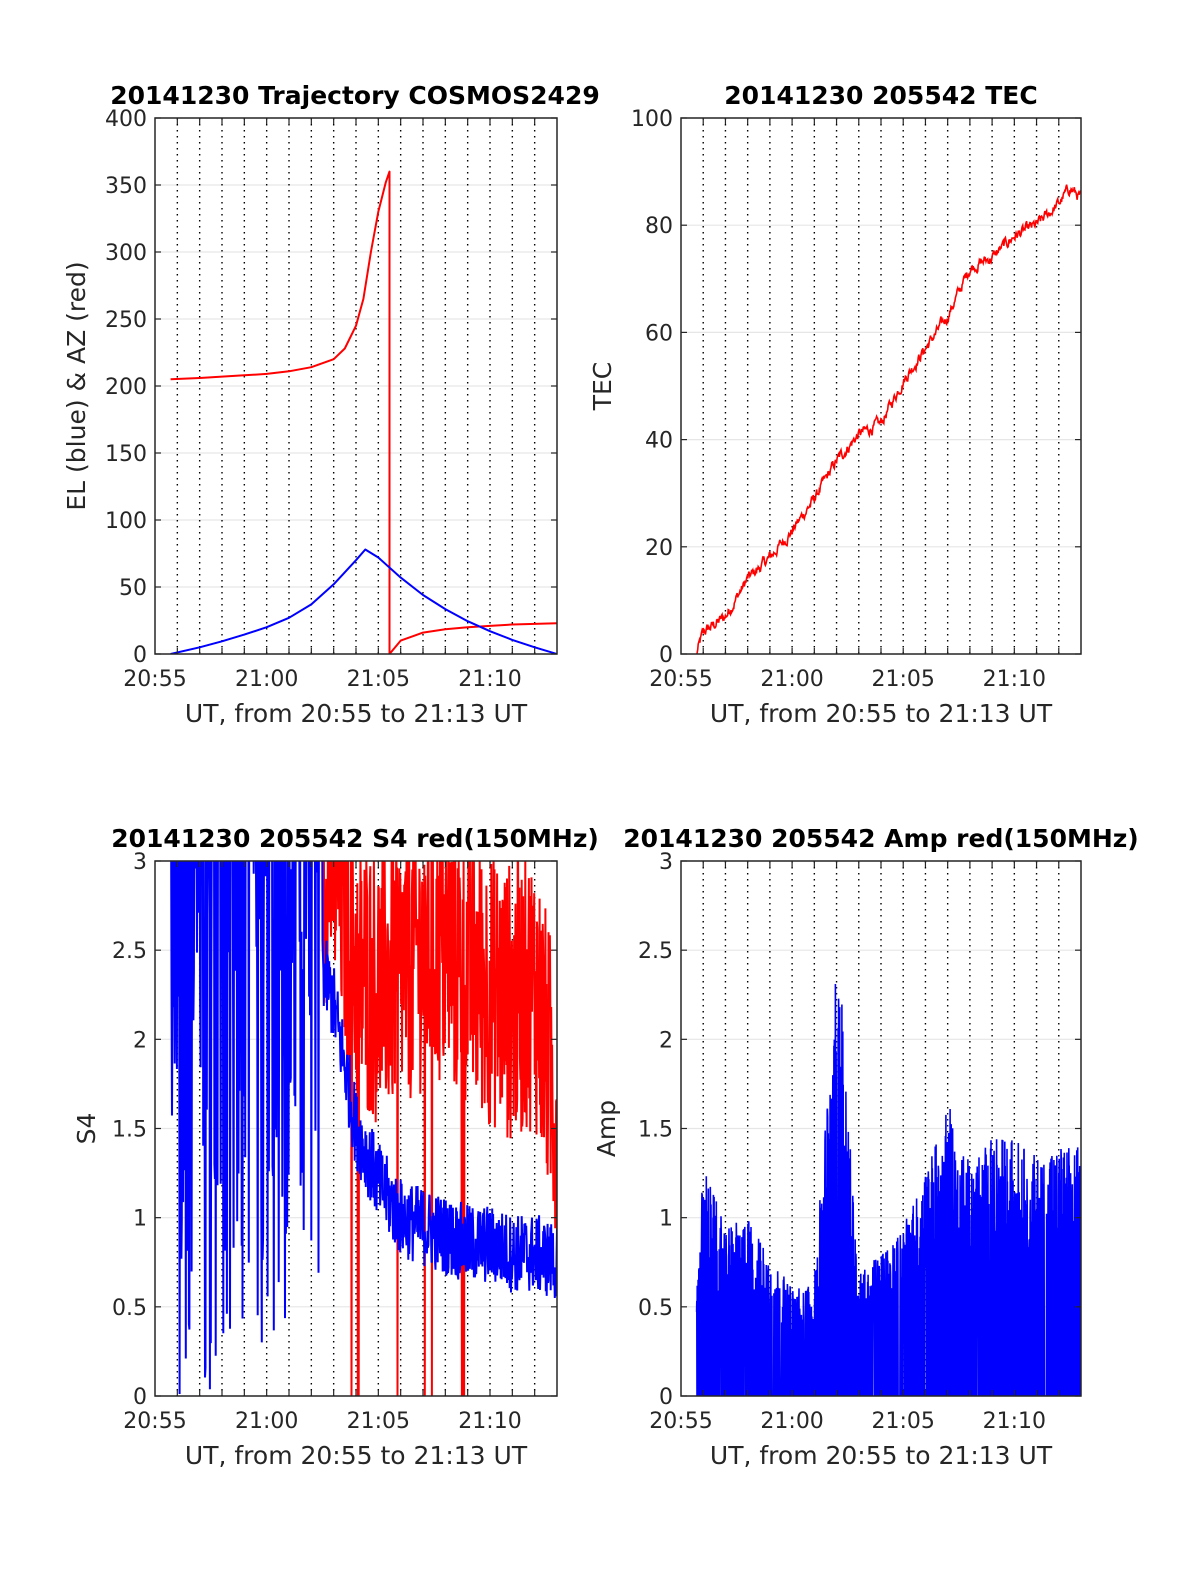 This screenshot has width=1200, height=1575. What do you see at coordinates (659, 441) in the screenshot?
I see `y-tick-label: 40` at bounding box center [659, 441].